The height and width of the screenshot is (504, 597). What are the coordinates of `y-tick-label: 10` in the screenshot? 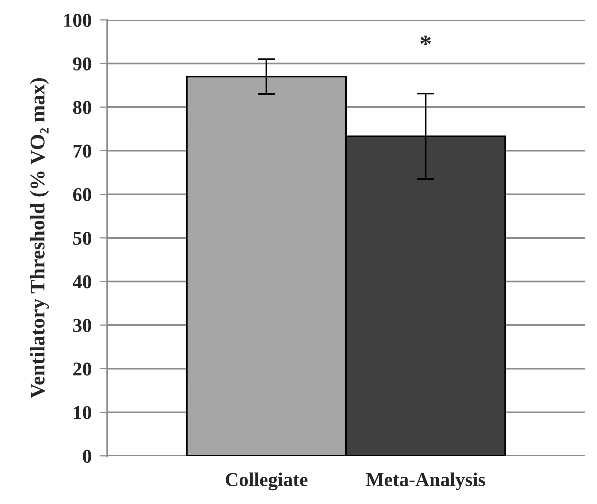 It's located at (83, 413).